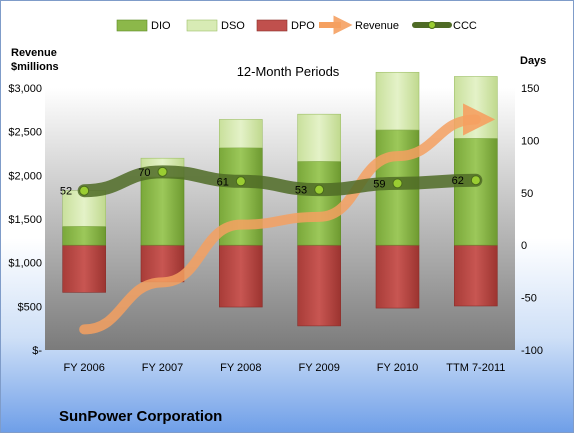 This screenshot has width=574, height=434. Describe the element at coordinates (35, 67) in the screenshot. I see `left-axis-title-line2: $millions` at that location.